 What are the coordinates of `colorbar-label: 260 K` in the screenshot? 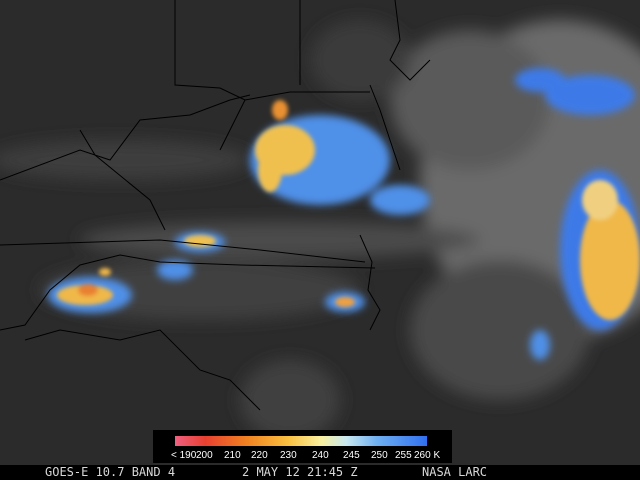 It's located at (427, 455).